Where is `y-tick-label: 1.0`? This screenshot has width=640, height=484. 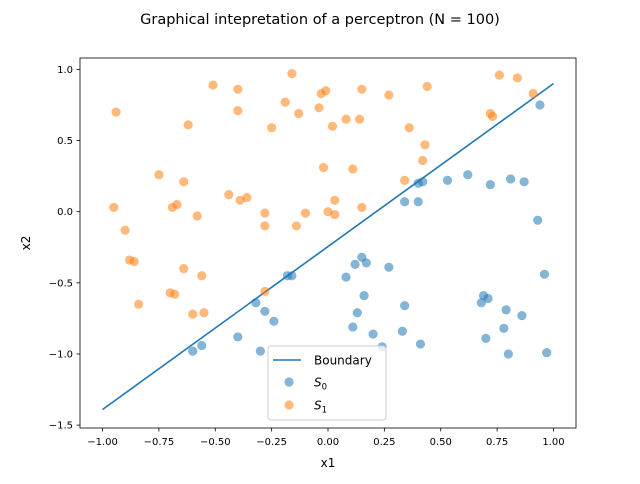 y-tick-label: 1.0 is located at coordinates (65, 70).